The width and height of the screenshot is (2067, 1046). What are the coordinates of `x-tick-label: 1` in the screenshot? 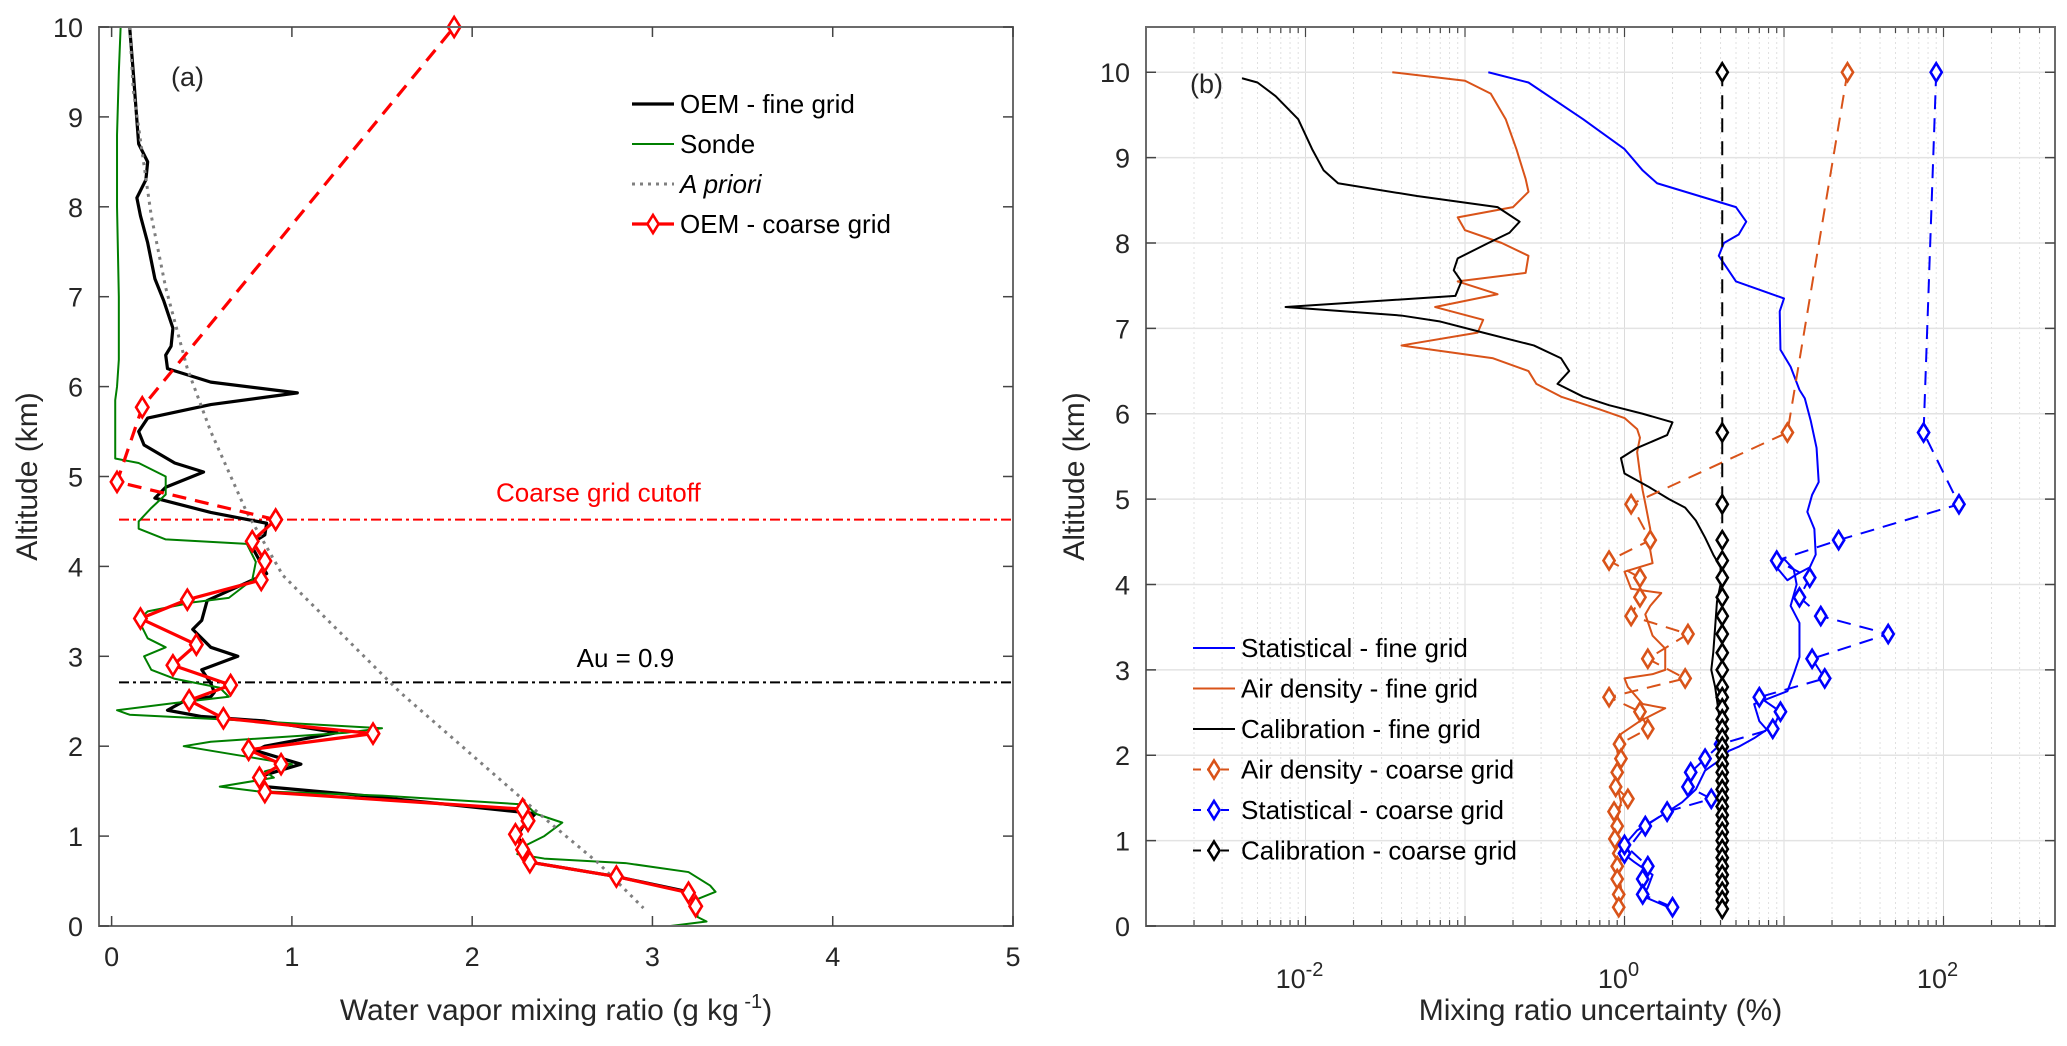 It's located at (291, 957).